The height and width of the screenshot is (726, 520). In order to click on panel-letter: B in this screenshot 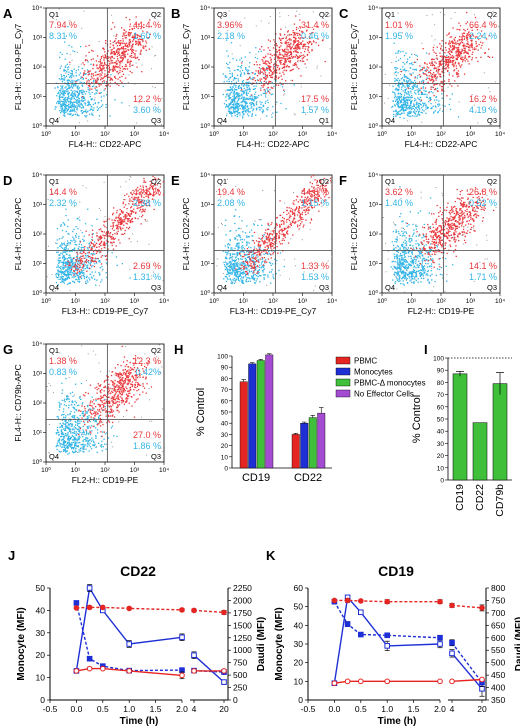, I will do `click(175, 13)`.